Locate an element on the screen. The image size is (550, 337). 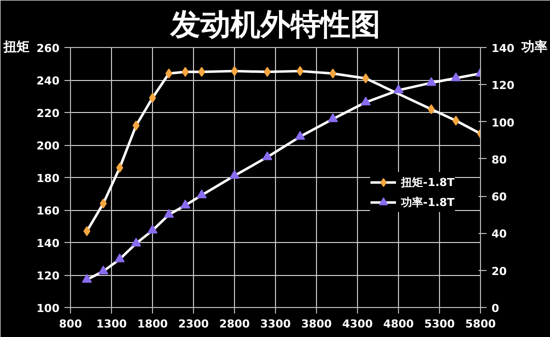
y2-tick-label: 100 is located at coordinates (503, 123).